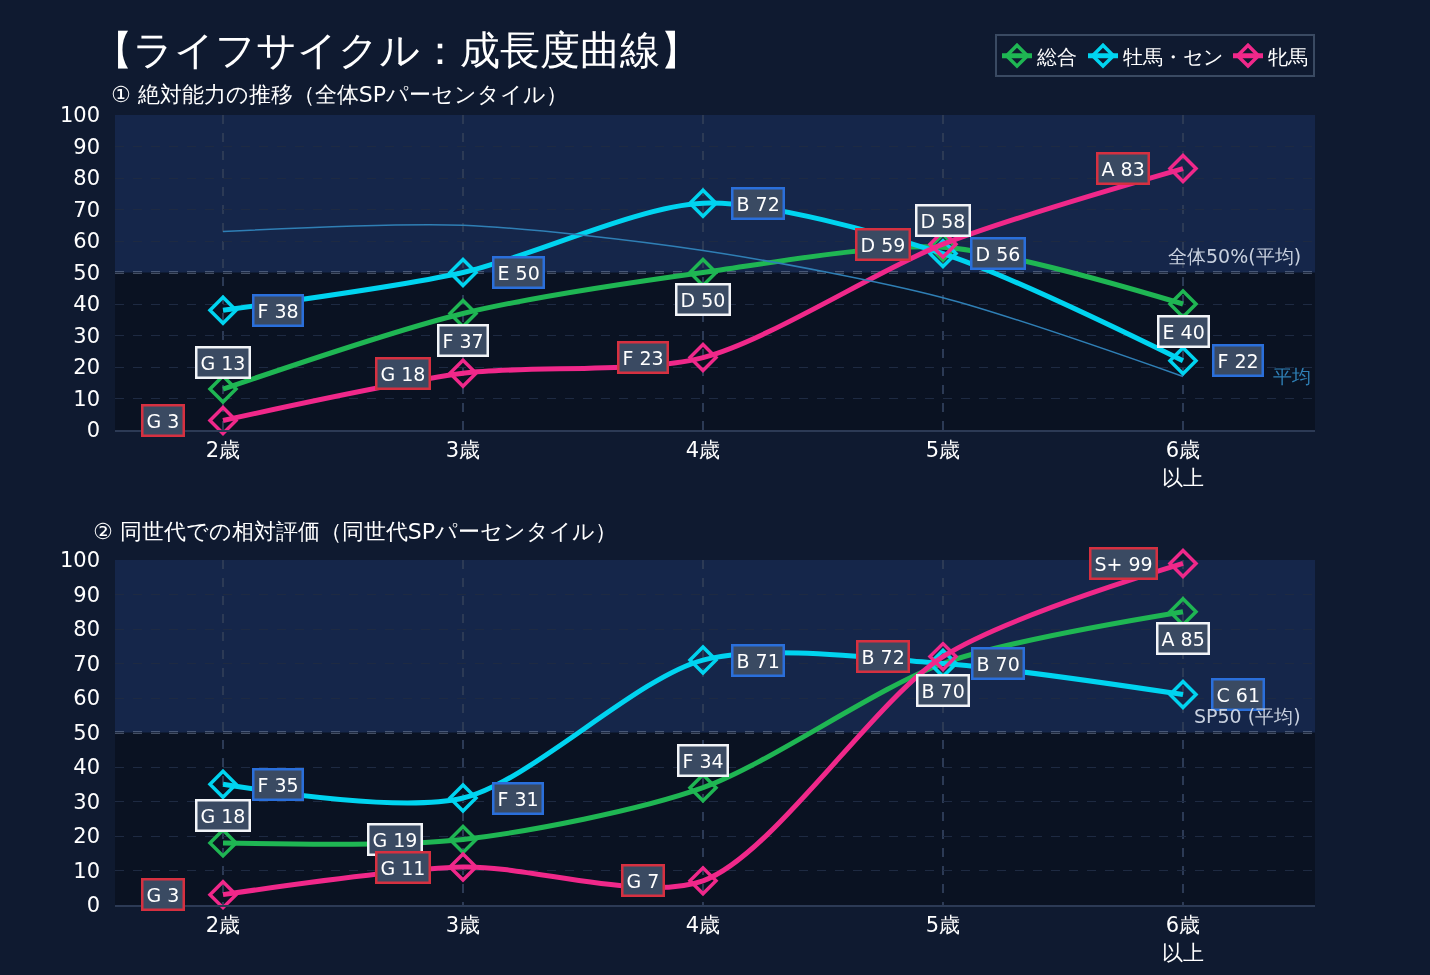 This screenshot has width=1430, height=975. I want to click on data-label: F 23, so click(643, 357).